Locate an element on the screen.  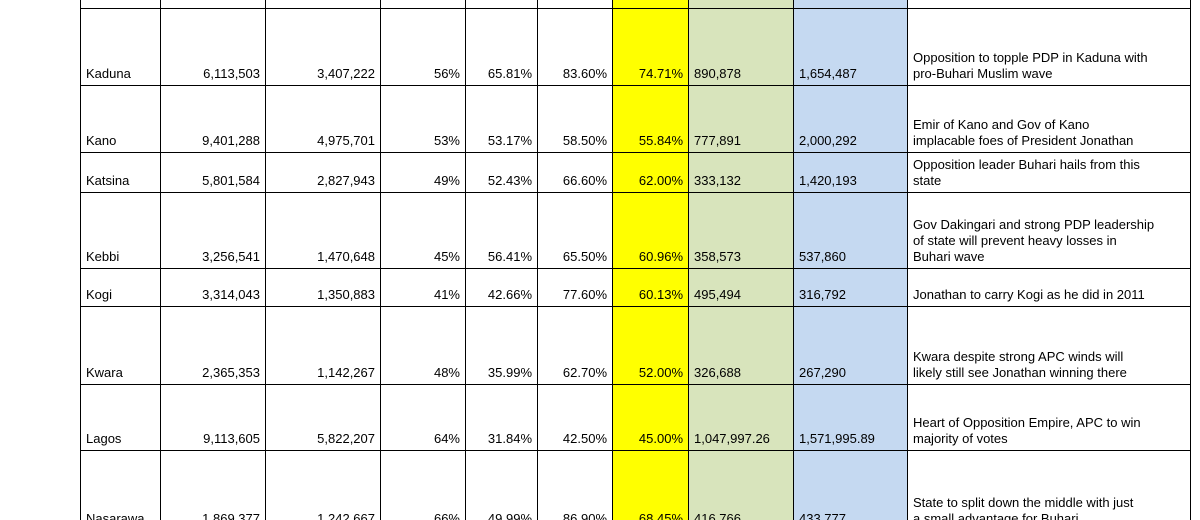
share-b-cell: 65.50% is located at coordinates (575, 230).